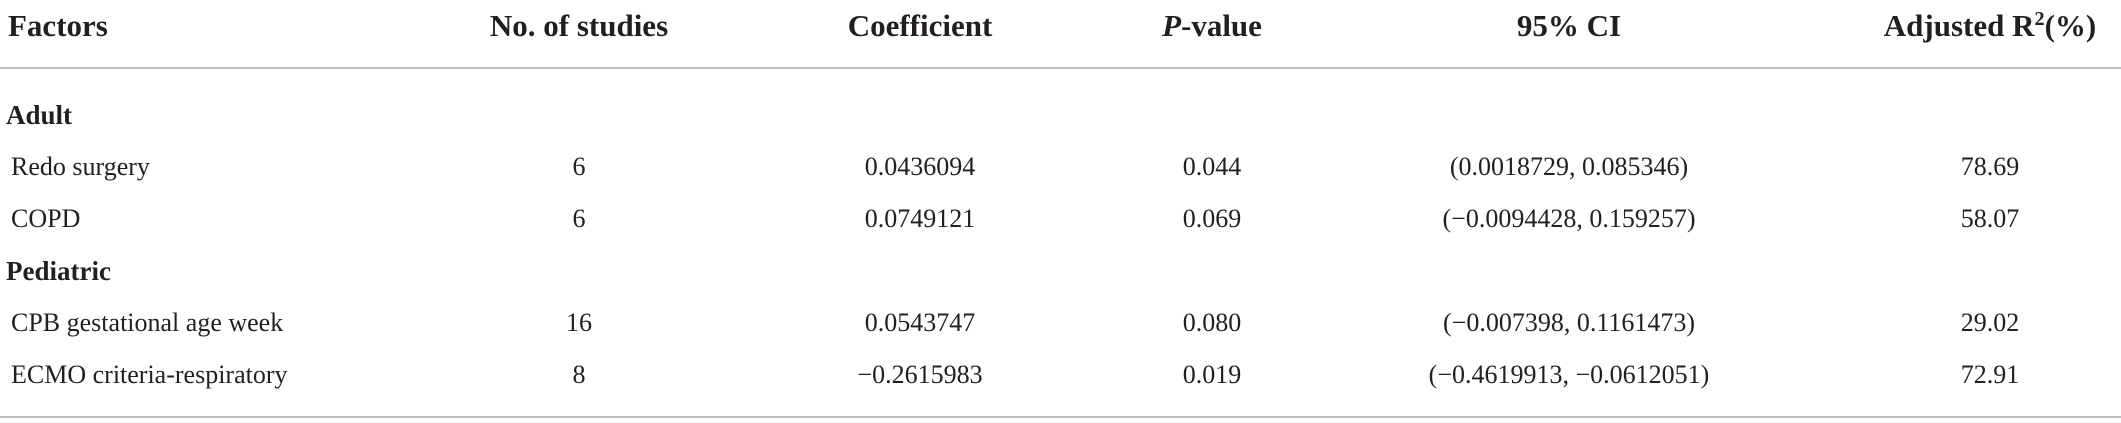 The height and width of the screenshot is (423, 2121). I want to click on header-text: -value, so click(1221, 25).